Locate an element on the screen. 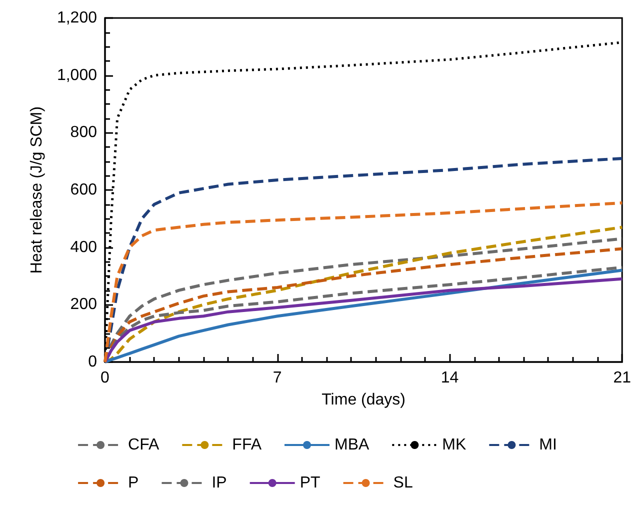 The height and width of the screenshot is (506, 634). x-tick-label: 14 is located at coordinates (449, 378).